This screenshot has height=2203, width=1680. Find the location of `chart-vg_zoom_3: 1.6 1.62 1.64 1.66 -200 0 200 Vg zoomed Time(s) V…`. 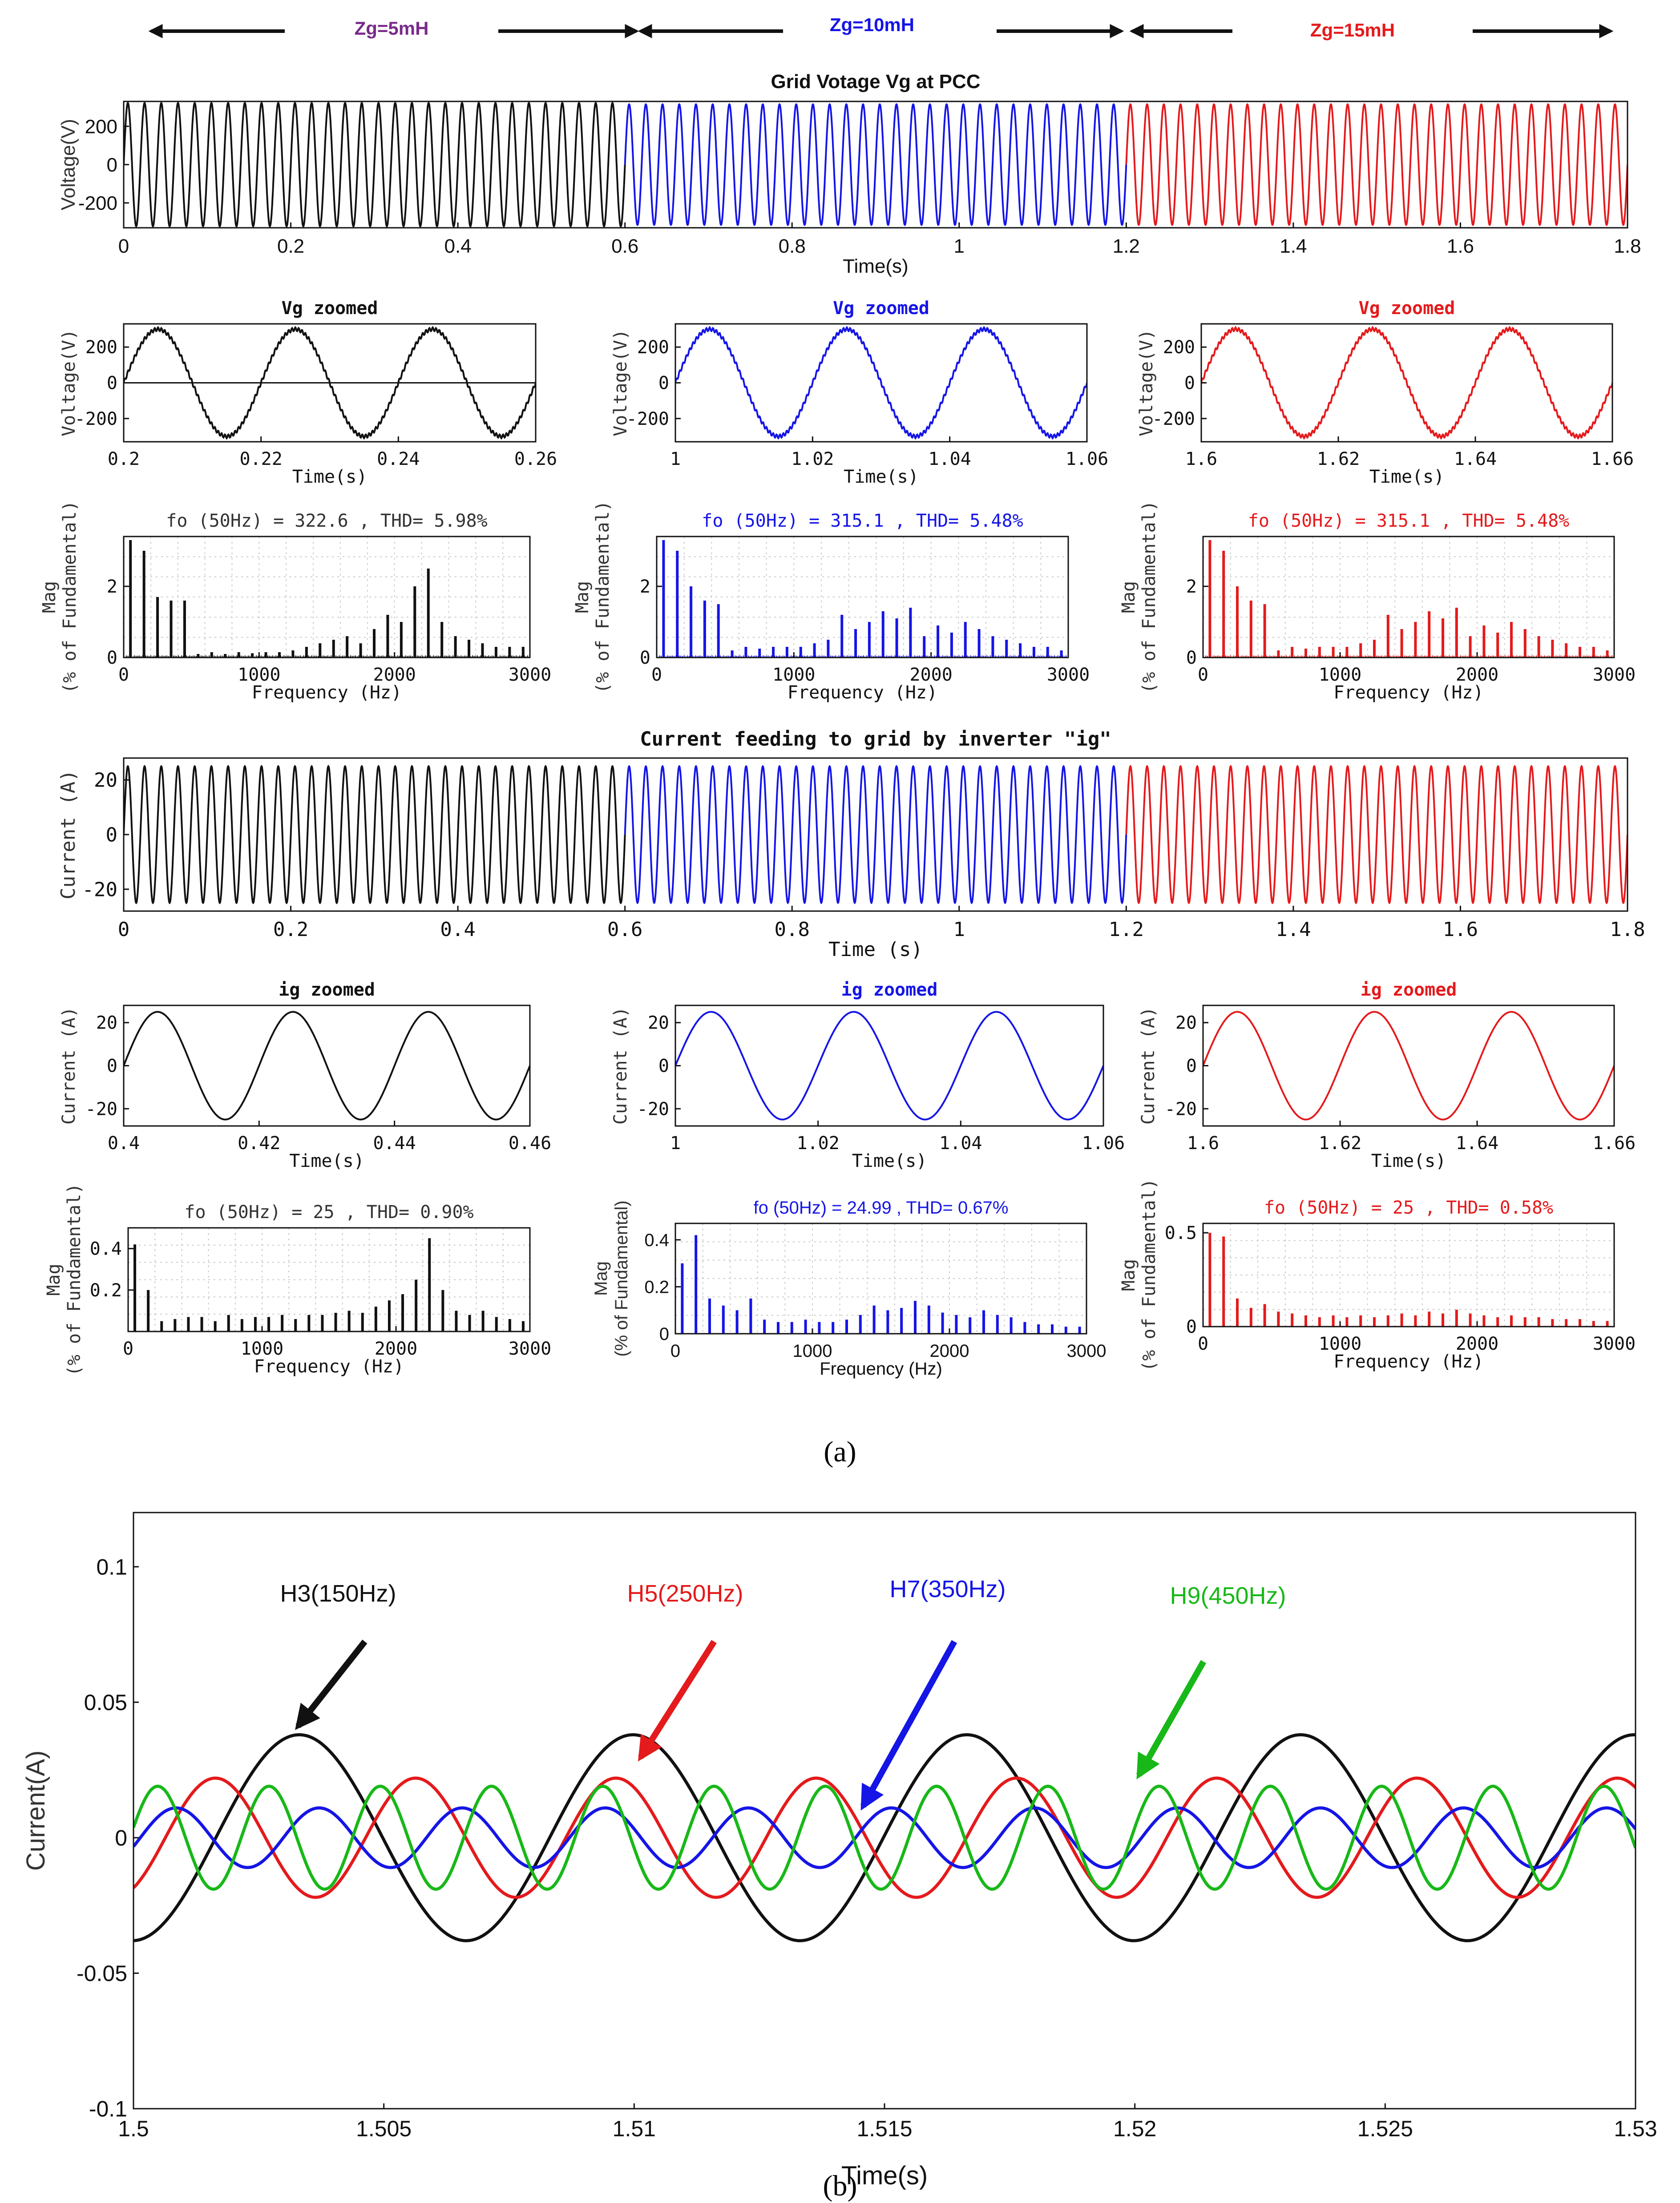

chart-vg_zoom_3: 1.6 1.62 1.64 1.66 -200 0 200 Vg zoomed Time(s) V… is located at coordinates (1385, 393).